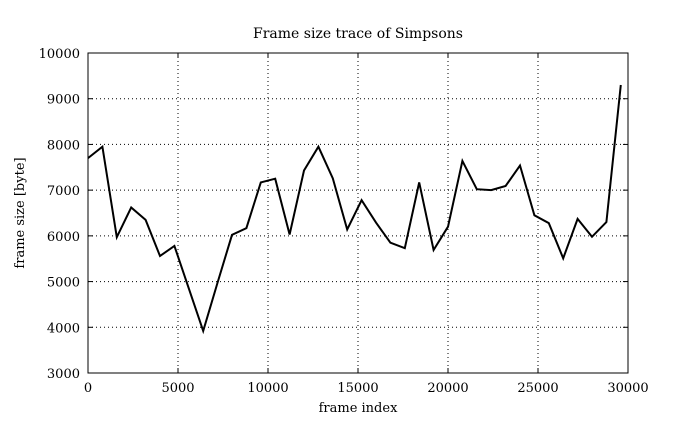 Image resolution: width=695 pixels, height=426 pixels. I want to click on x-tick-label: 0, so click(88, 388).